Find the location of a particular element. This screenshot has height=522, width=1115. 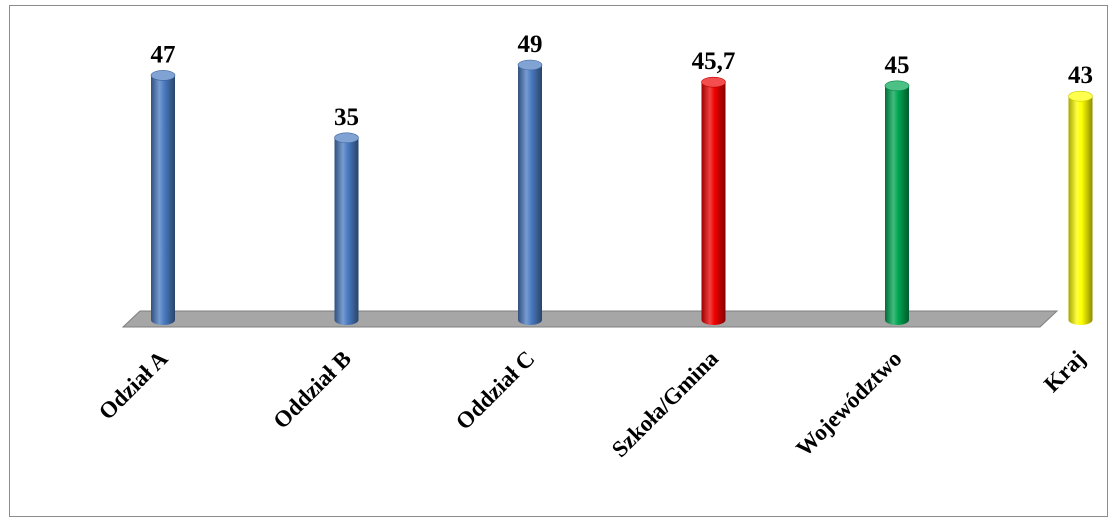

value-label-4: 45,7 is located at coordinates (714, 61).